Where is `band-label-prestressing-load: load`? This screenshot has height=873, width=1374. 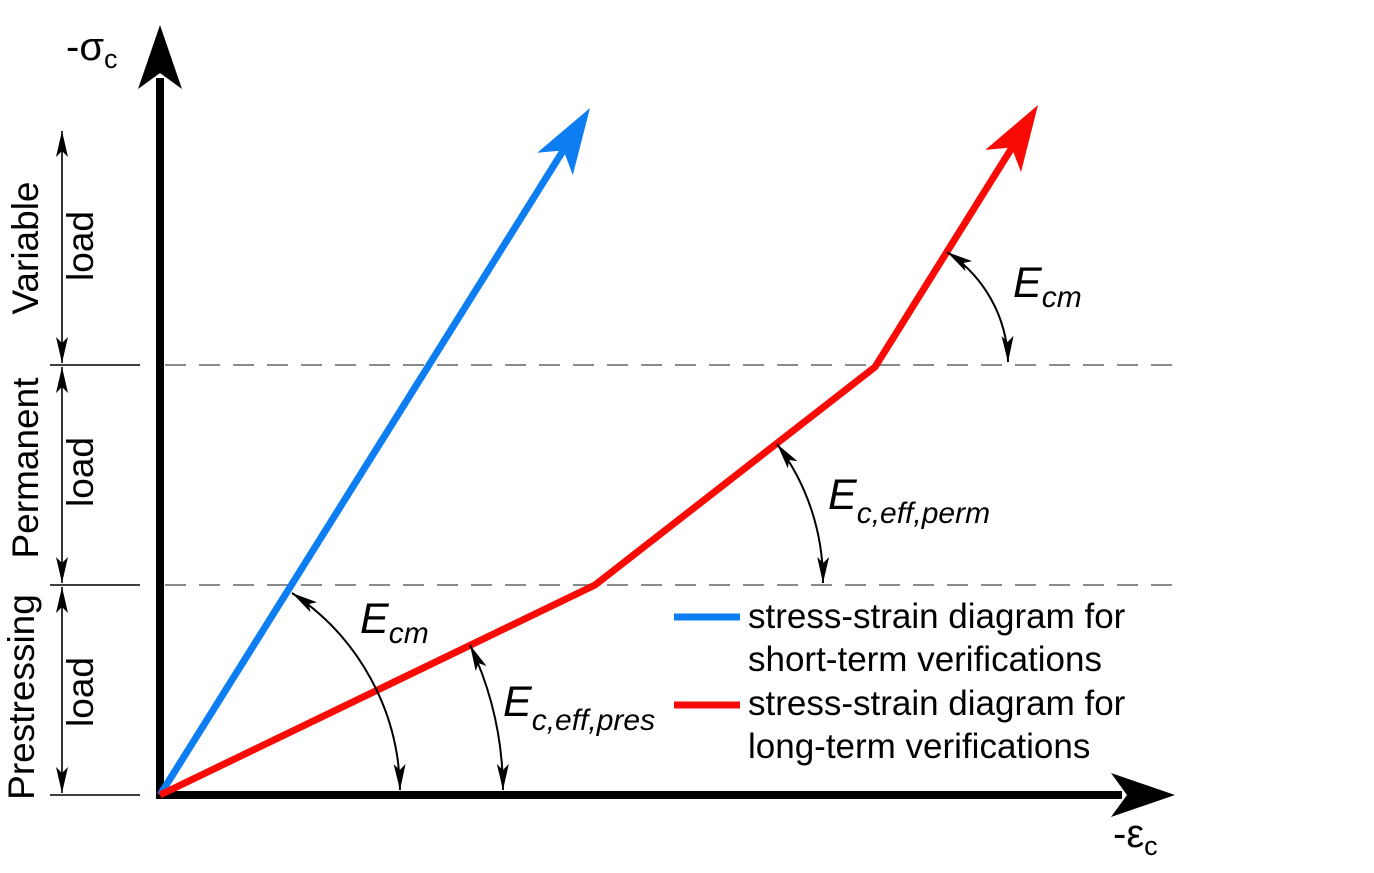 band-label-prestressing-load: load is located at coordinates (80, 692).